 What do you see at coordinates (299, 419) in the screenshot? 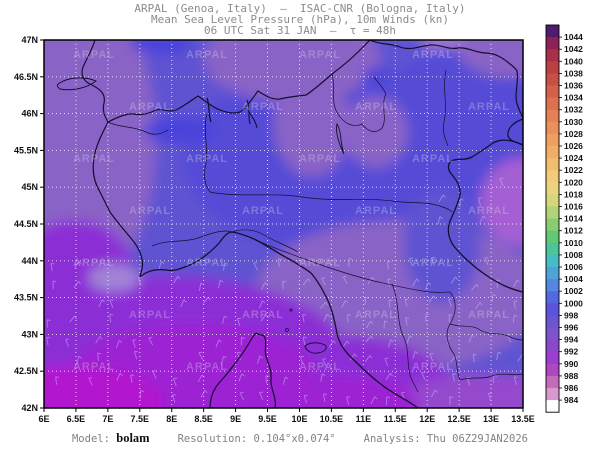
I see `x-tick-label: 10E` at bounding box center [299, 419].